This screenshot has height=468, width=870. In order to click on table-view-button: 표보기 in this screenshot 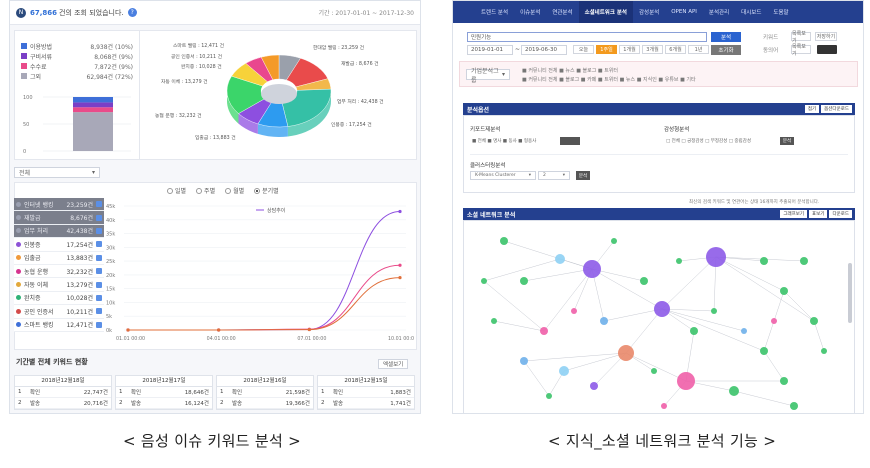, I will do `click(818, 214)`.